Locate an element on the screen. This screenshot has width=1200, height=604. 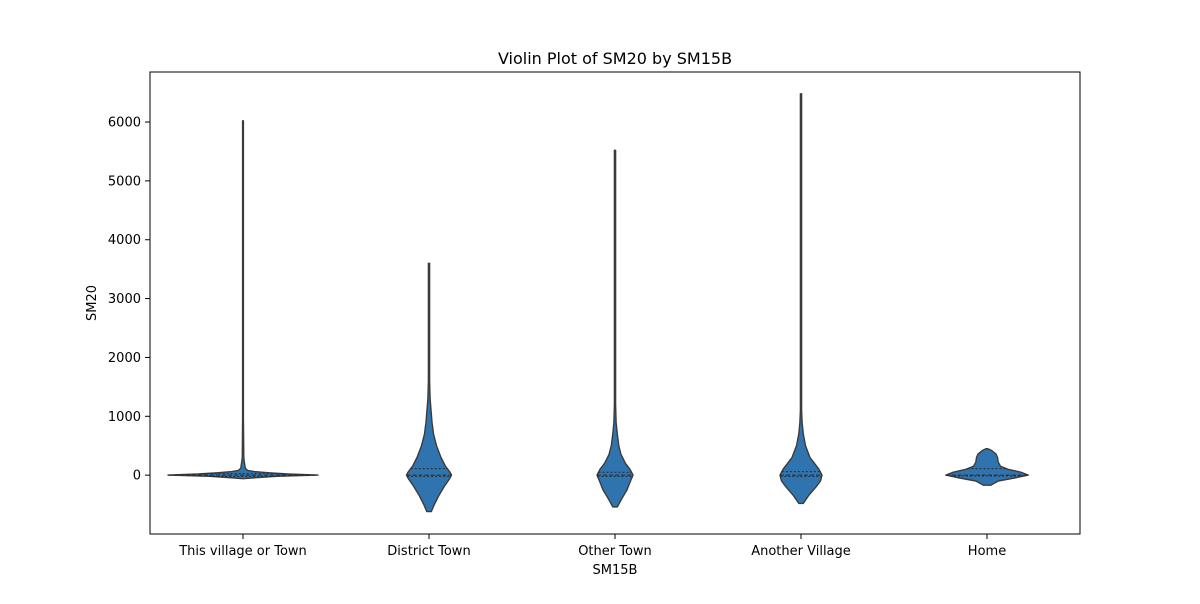
y-tick-label: 6000 is located at coordinates (124, 123).